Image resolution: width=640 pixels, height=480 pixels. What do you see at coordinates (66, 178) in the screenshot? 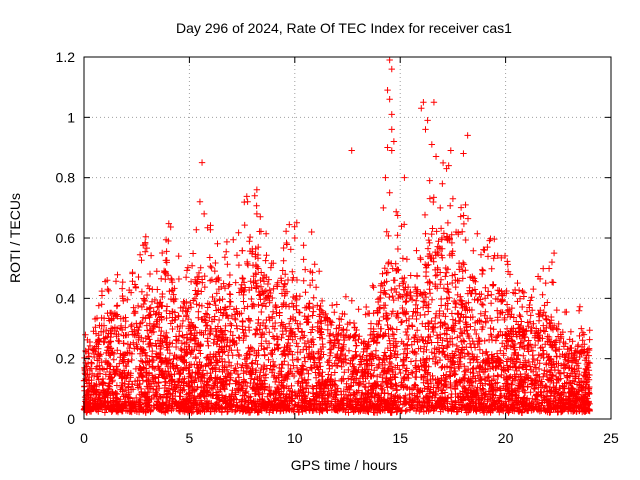
I see `y-tick-label: 0.8` at bounding box center [66, 178].